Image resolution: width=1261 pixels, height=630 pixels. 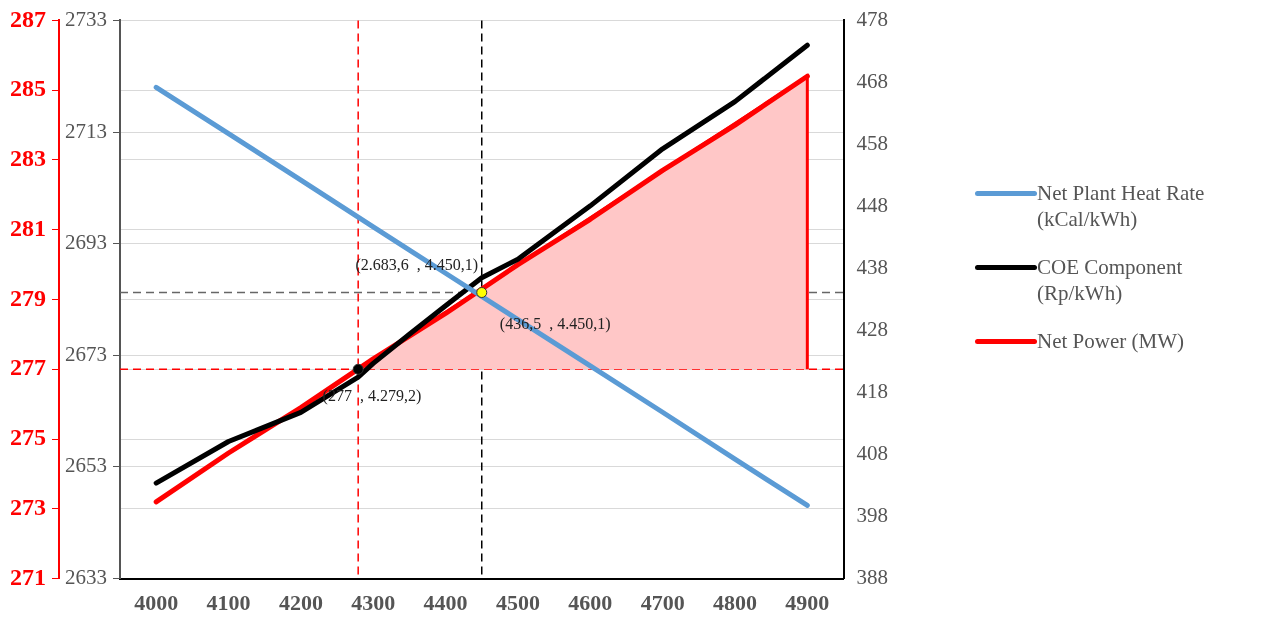 I want to click on y-tick-label: 271, so click(x=28, y=576).